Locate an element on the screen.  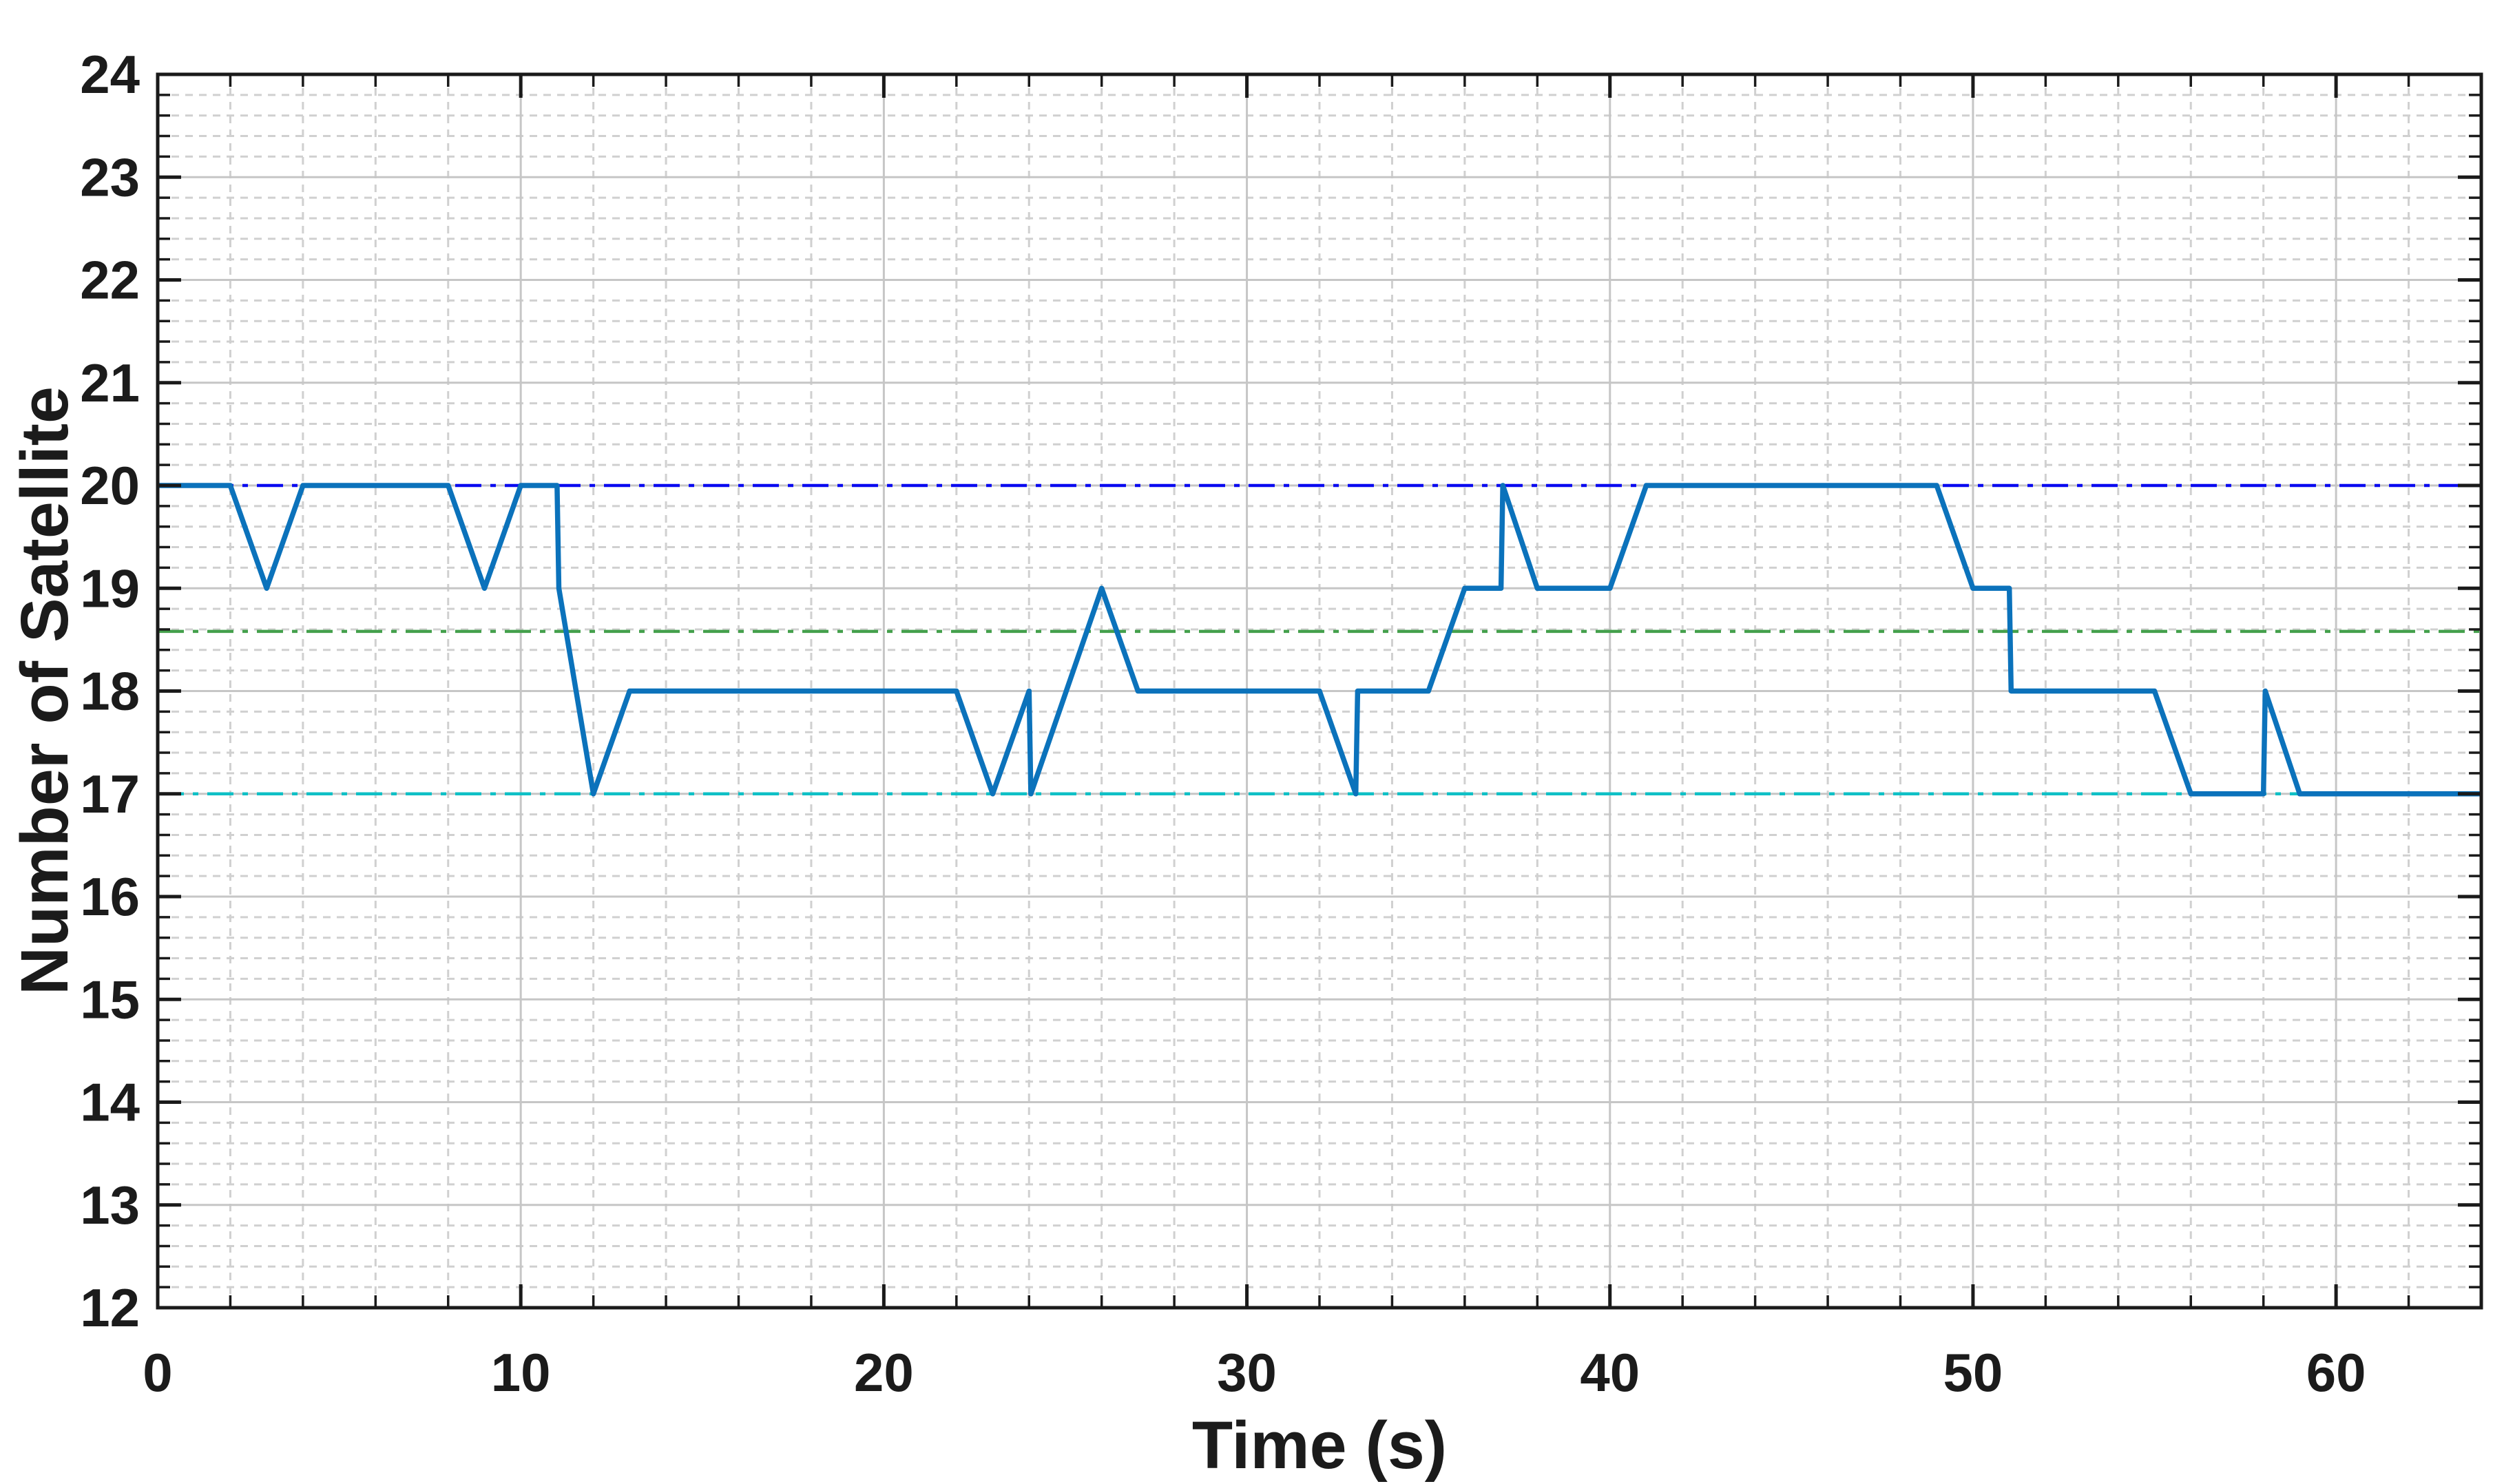
x-tick-label: 10 is located at coordinates (521, 1373).